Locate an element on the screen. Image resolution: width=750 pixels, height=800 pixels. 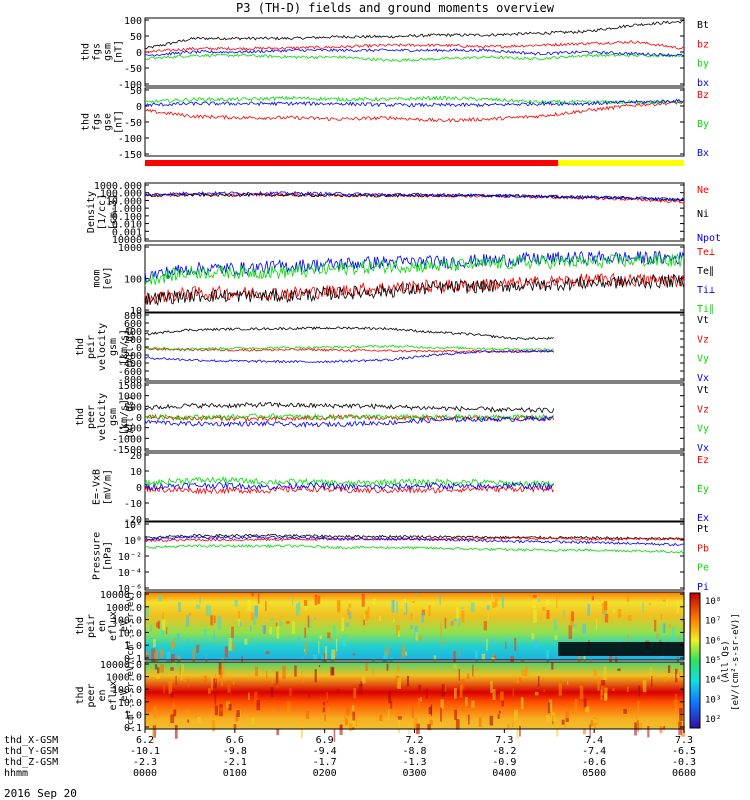
legend-entry: By is located at coordinates (703, 124).